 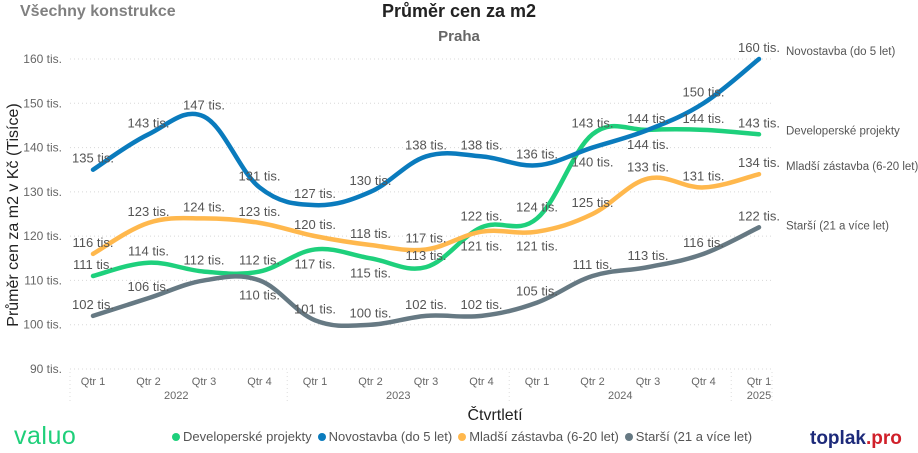 I want to click on data-label: 115 tis., so click(x=370, y=272).